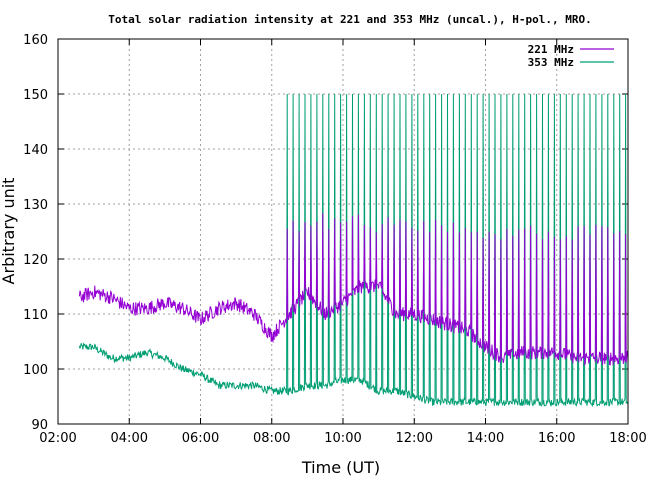 The image size is (650, 480). Describe the element at coordinates (35, 370) in the screenshot. I see `y-tick-label: 100` at that location.